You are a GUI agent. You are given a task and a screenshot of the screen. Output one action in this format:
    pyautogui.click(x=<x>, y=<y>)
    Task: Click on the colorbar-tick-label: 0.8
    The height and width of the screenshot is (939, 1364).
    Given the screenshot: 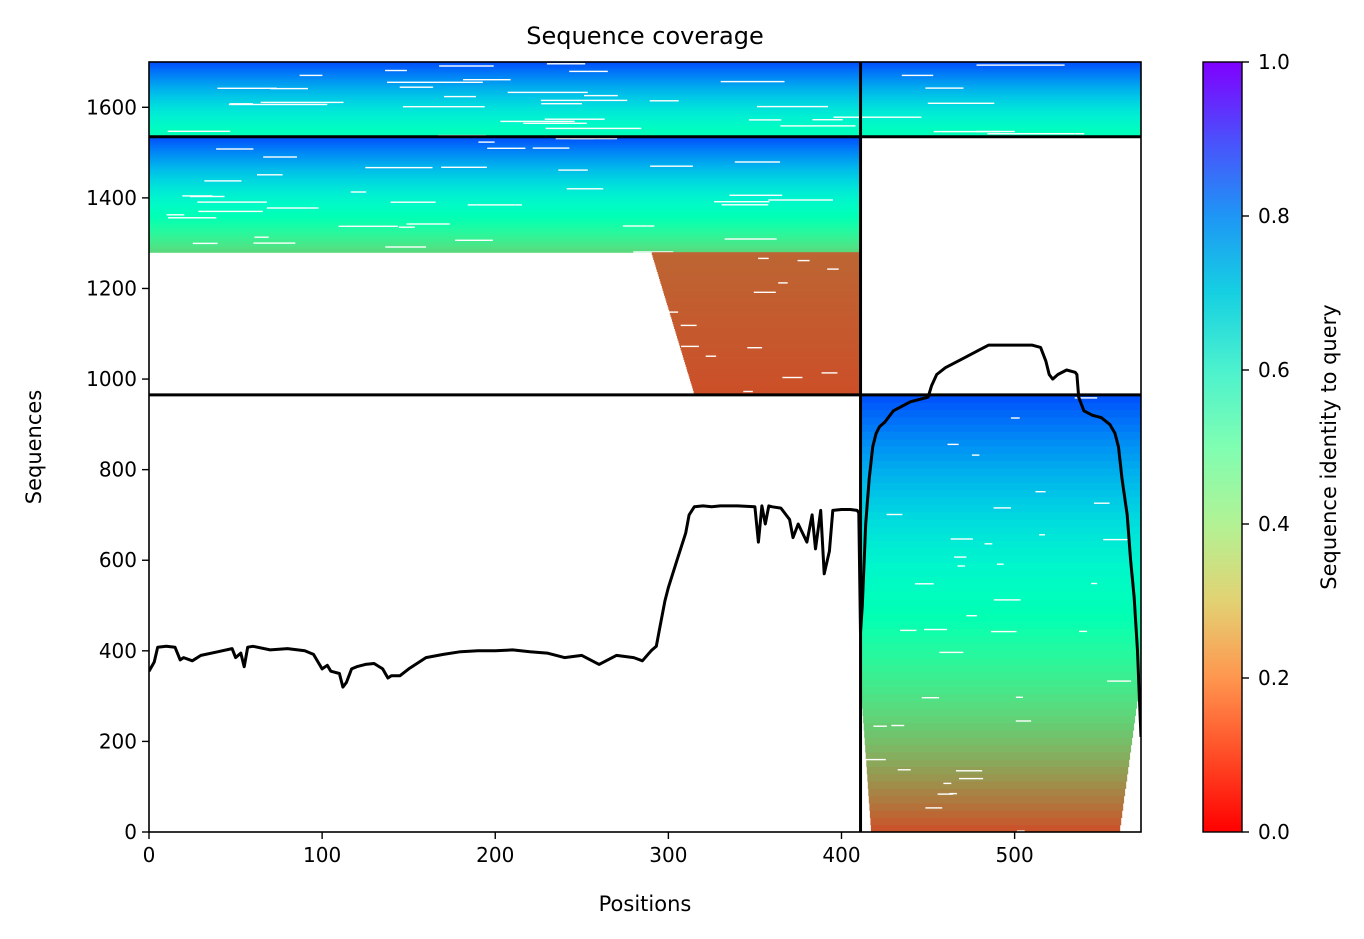 What is the action you would take?
    pyautogui.click(x=1274, y=216)
    